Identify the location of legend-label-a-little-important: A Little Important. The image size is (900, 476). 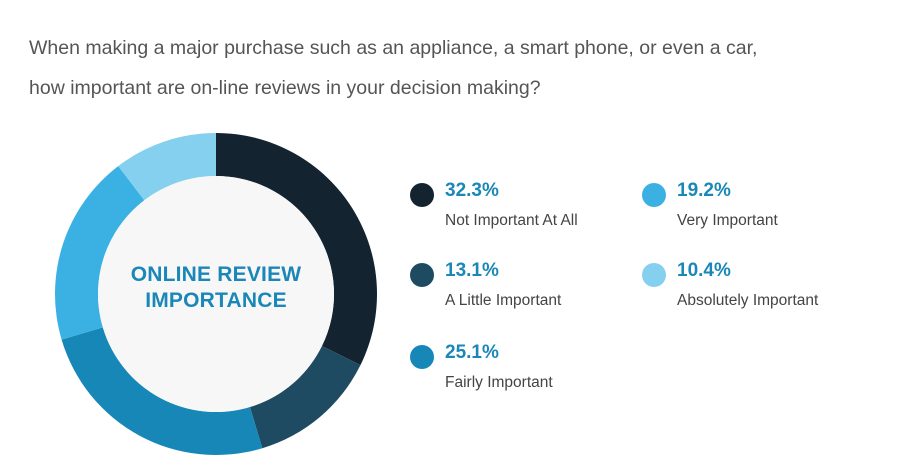
(503, 300).